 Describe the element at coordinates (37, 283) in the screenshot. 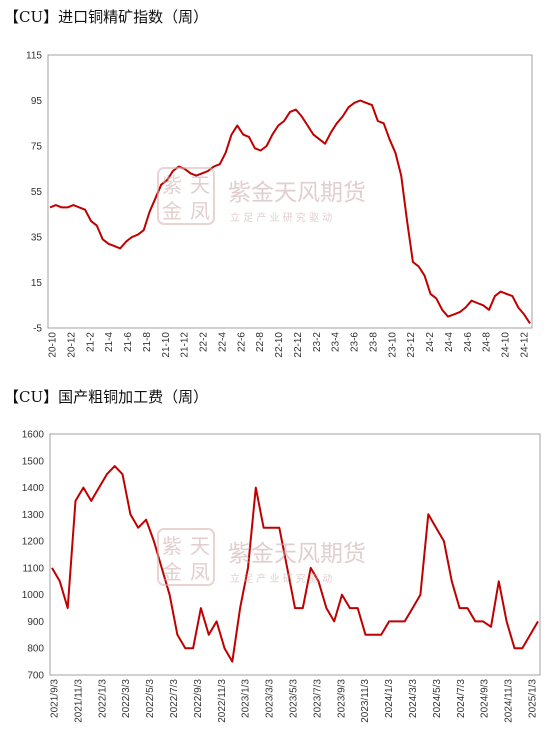

I see `y-tick-label: 15` at that location.